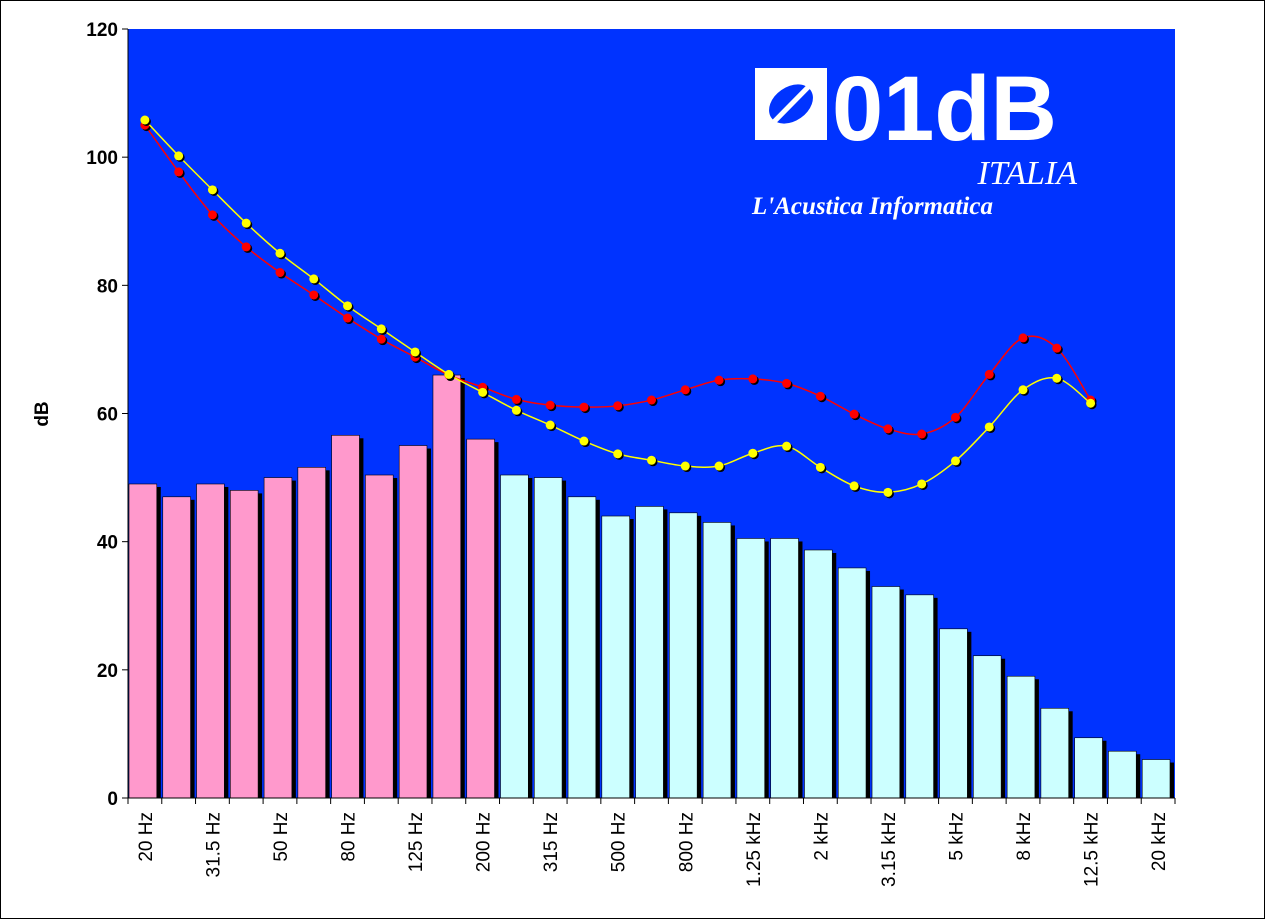 This screenshot has height=924, width=1265. I want to click on x-tick-label: 200 Hz, so click(484, 842).